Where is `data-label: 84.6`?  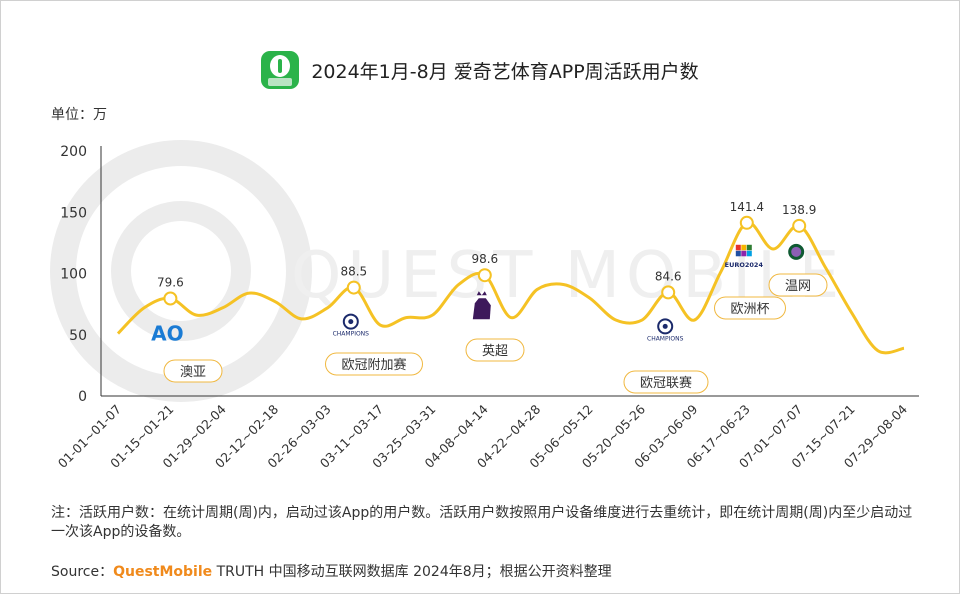 data-label: 84.6 is located at coordinates (668, 276).